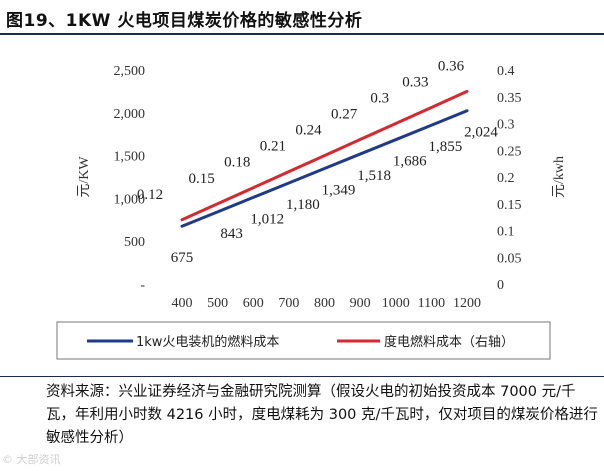  I want to click on left-tick-label: 500, so click(134, 242).